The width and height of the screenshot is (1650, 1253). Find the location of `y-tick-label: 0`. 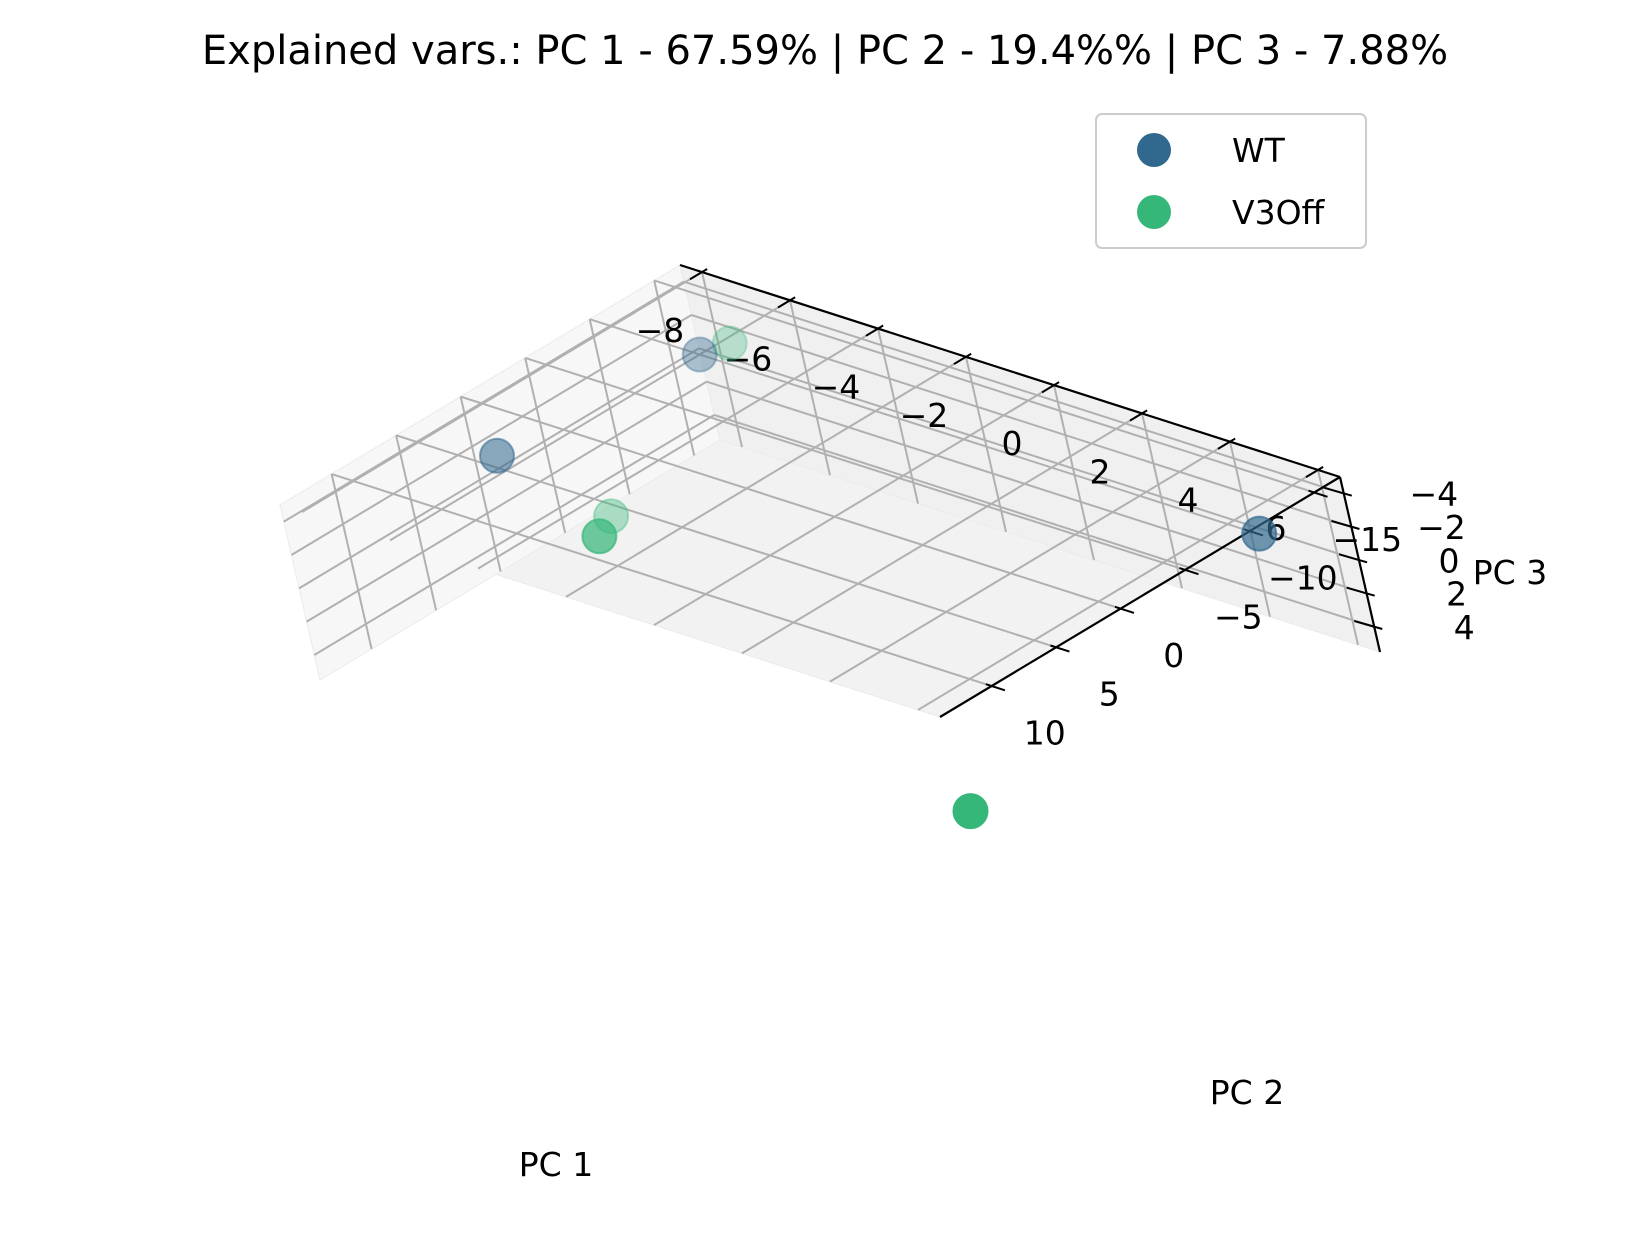

y-tick-label: 0 is located at coordinates (1011, 443).